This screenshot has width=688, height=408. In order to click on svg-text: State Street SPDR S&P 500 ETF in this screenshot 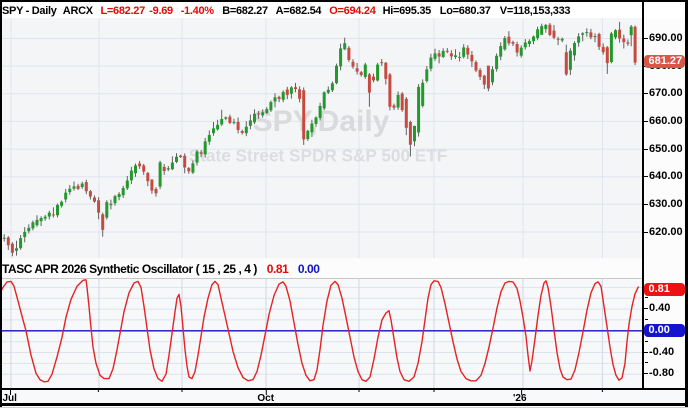, I will do `click(318, 156)`.